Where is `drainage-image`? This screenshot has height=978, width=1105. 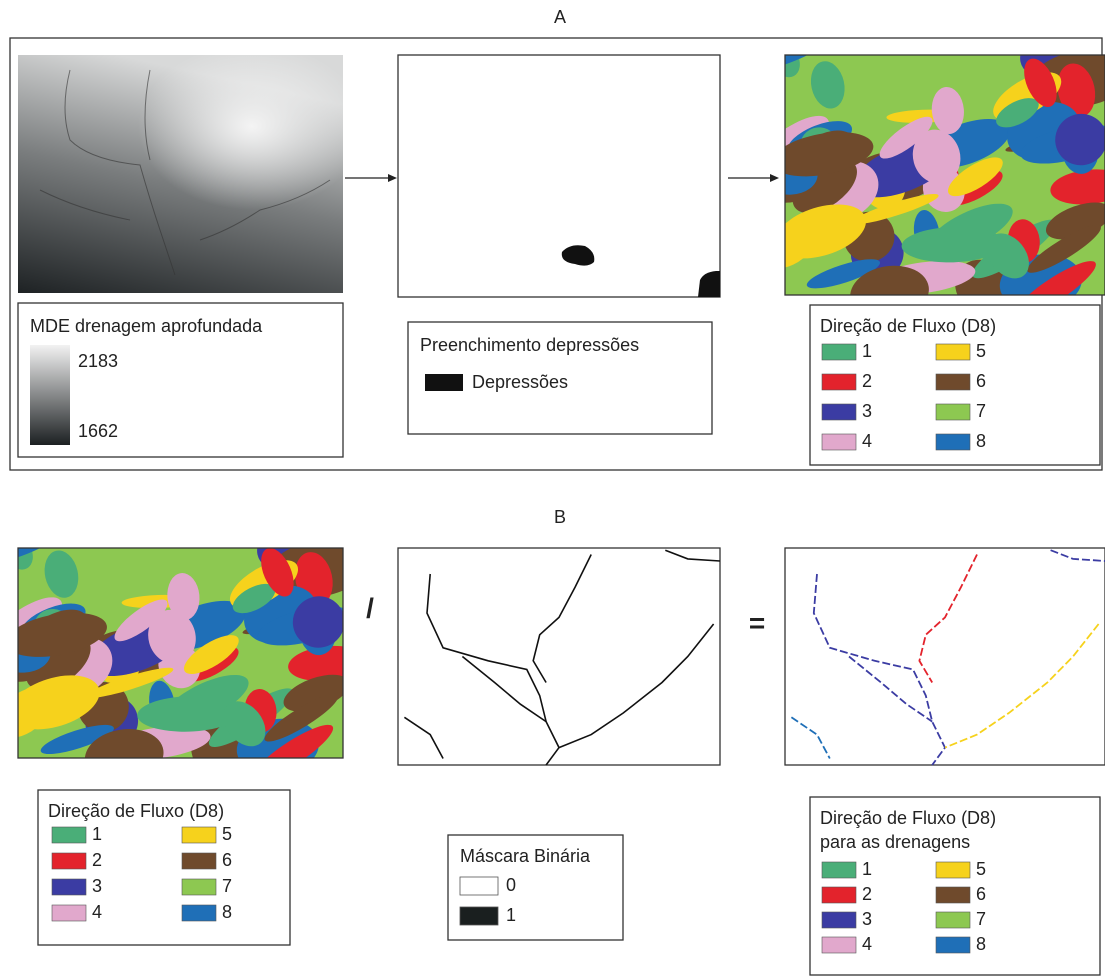
drainage-image is located at coordinates (944, 656).